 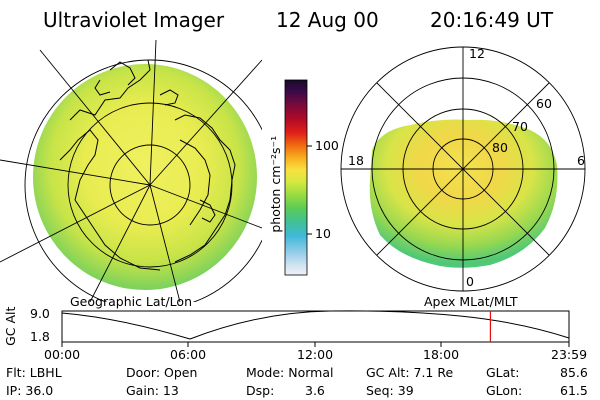 I want to click on xtick-0600: 06:00, so click(x=188, y=354).